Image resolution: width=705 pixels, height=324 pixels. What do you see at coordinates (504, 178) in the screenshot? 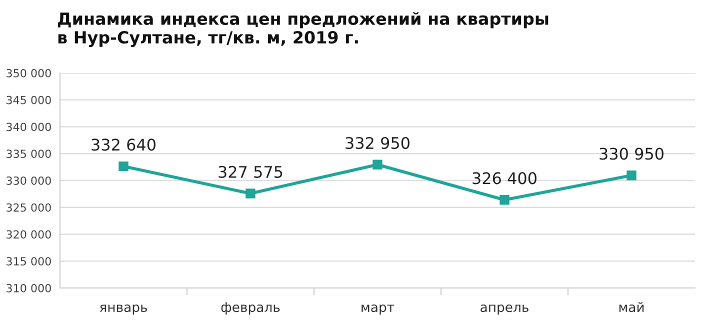
I see `data-label: 326 400` at bounding box center [504, 178].